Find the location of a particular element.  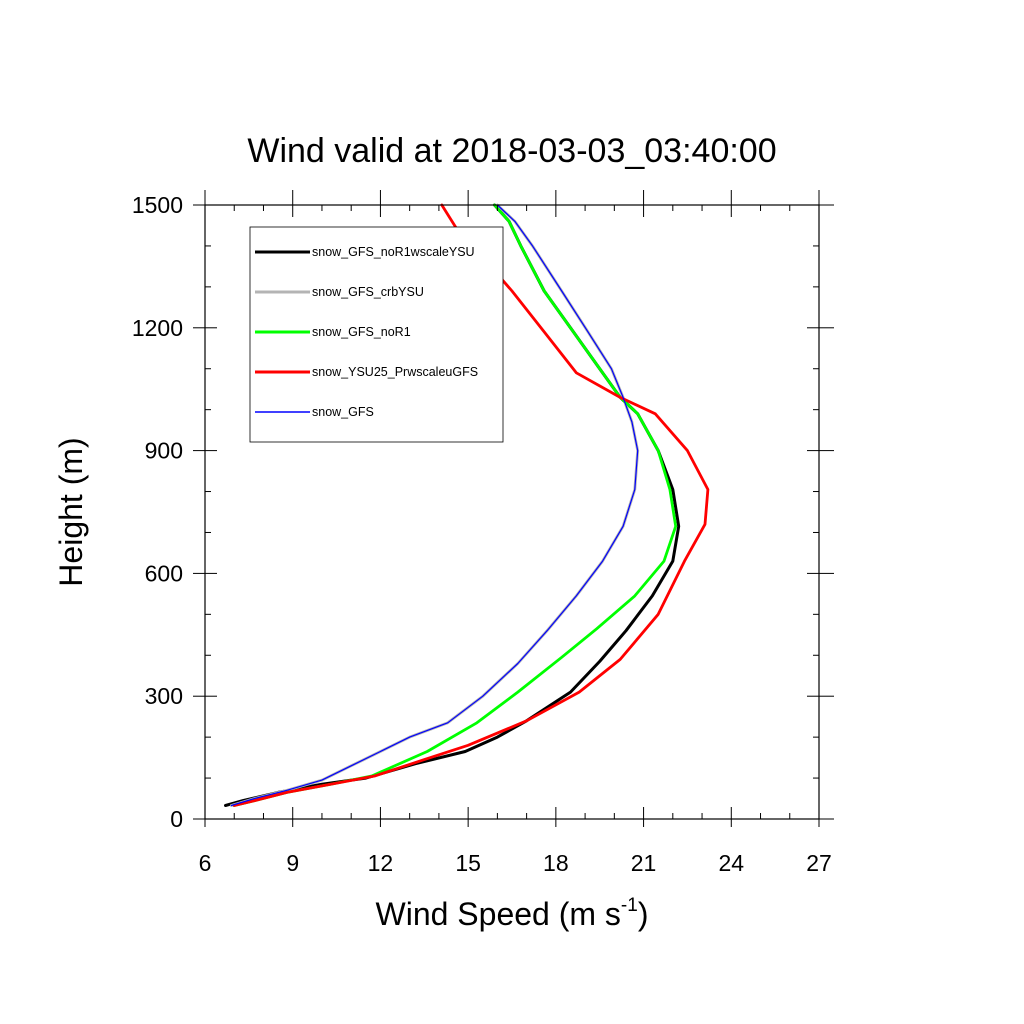

legend-box is located at coordinates (376, 334).